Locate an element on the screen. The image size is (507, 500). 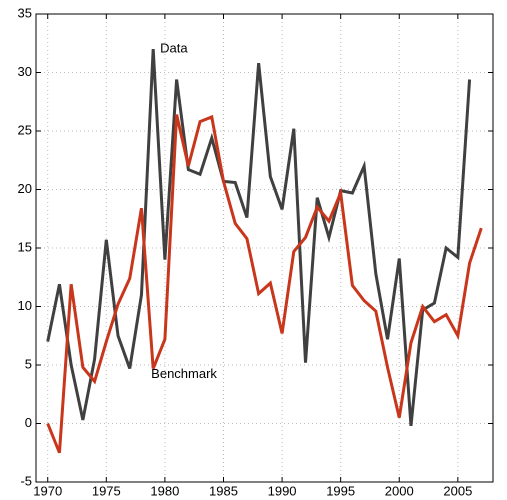
x-tick-label: 1975 is located at coordinates (106, 490).